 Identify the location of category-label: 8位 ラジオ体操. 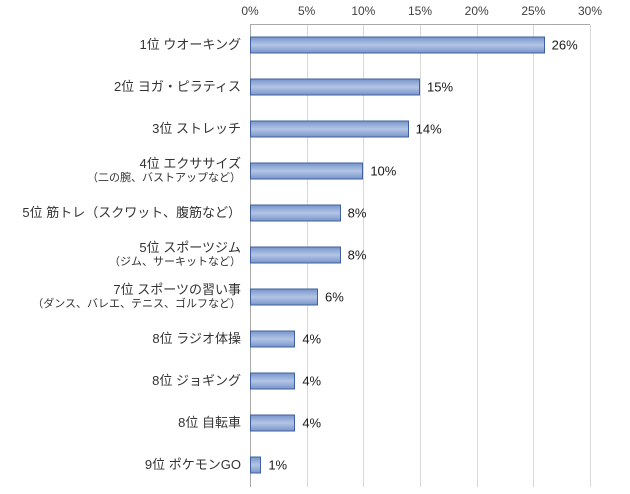
(125, 339).